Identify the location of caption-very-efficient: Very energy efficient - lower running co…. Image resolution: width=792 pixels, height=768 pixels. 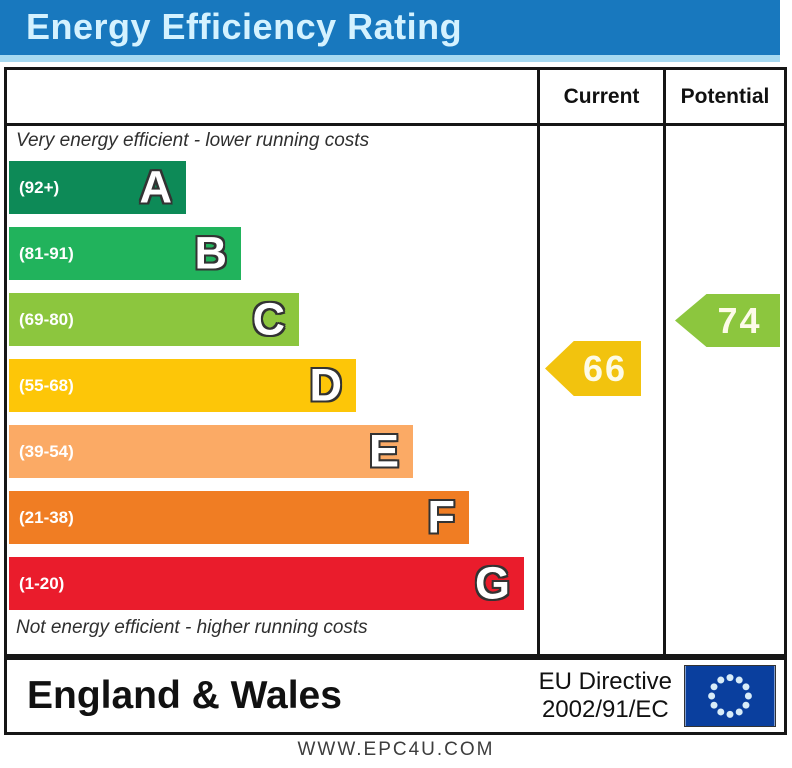
(193, 140).